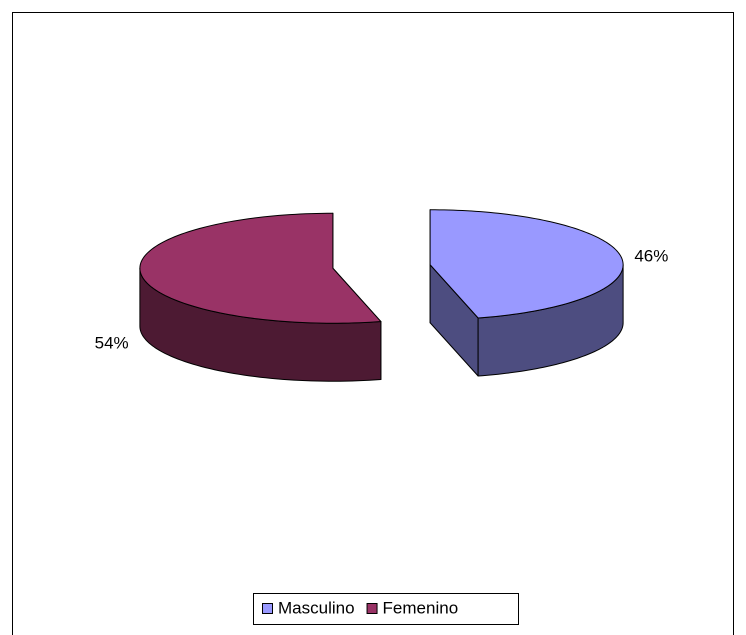  I want to click on legend-label: Femenino, so click(421, 607).